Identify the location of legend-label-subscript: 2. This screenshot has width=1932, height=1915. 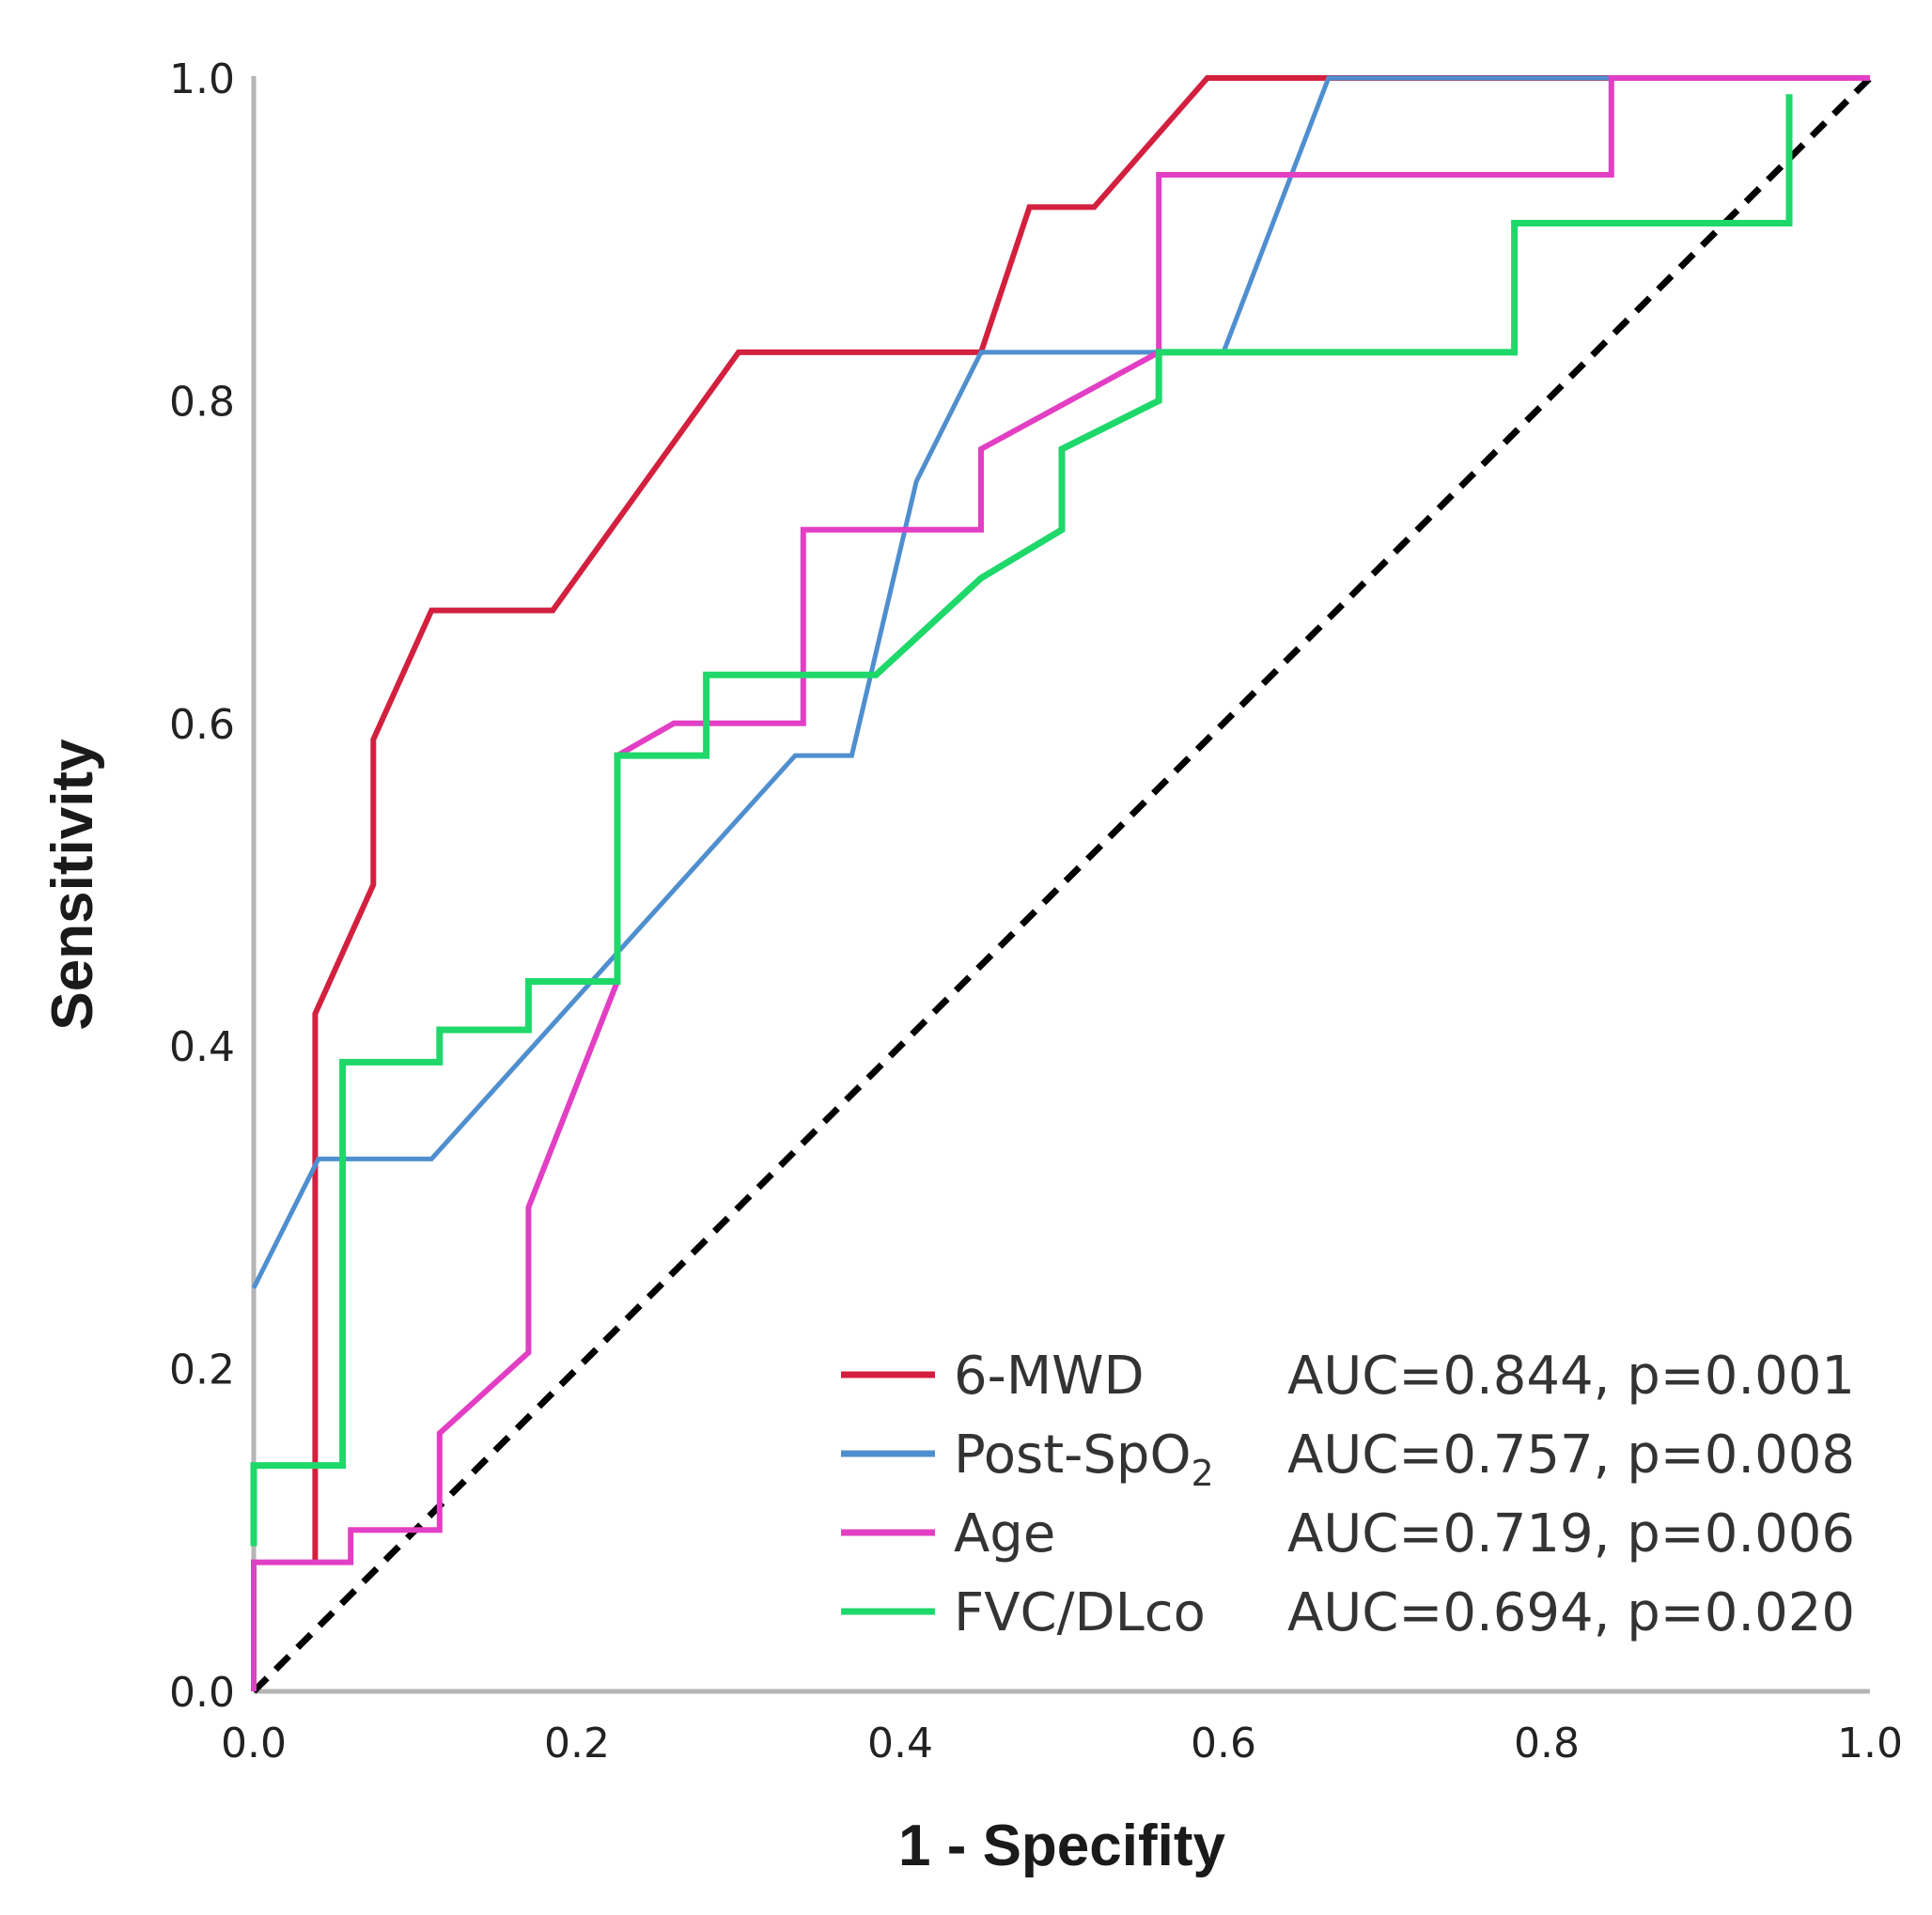
(1203, 1473).